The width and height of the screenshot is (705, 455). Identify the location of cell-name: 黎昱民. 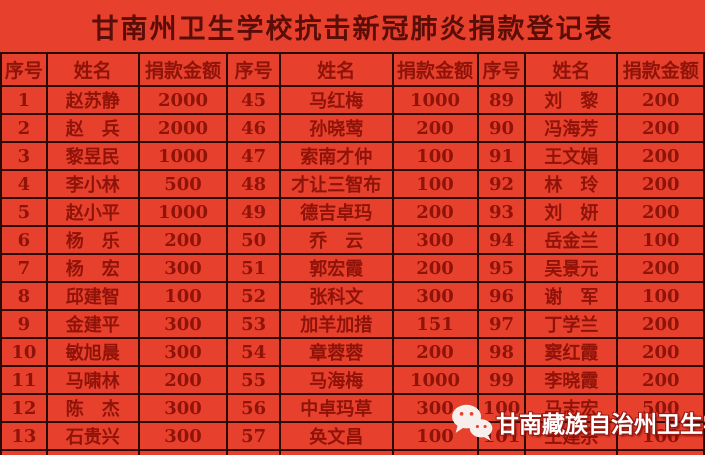
(92, 156).